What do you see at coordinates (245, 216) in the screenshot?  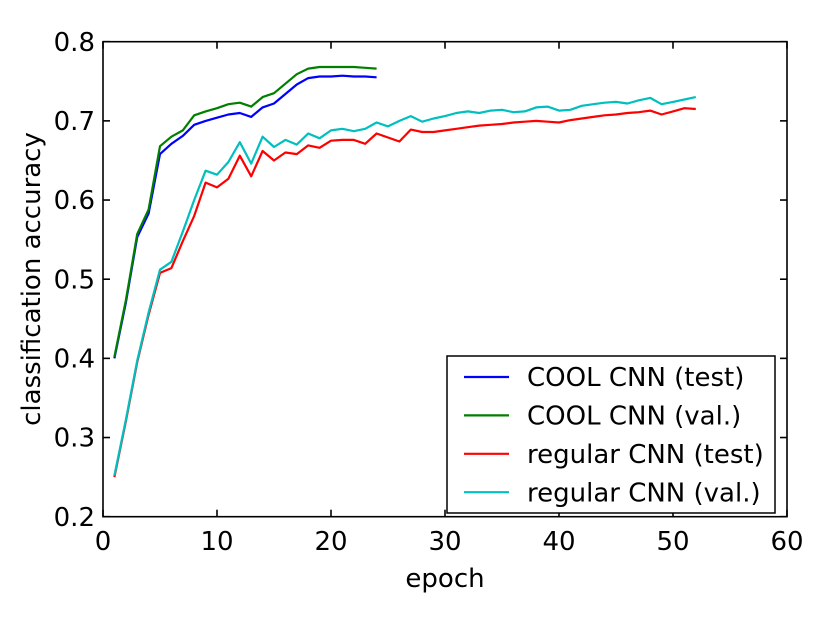 I see `series-line-cool-cnn-test` at bounding box center [245, 216].